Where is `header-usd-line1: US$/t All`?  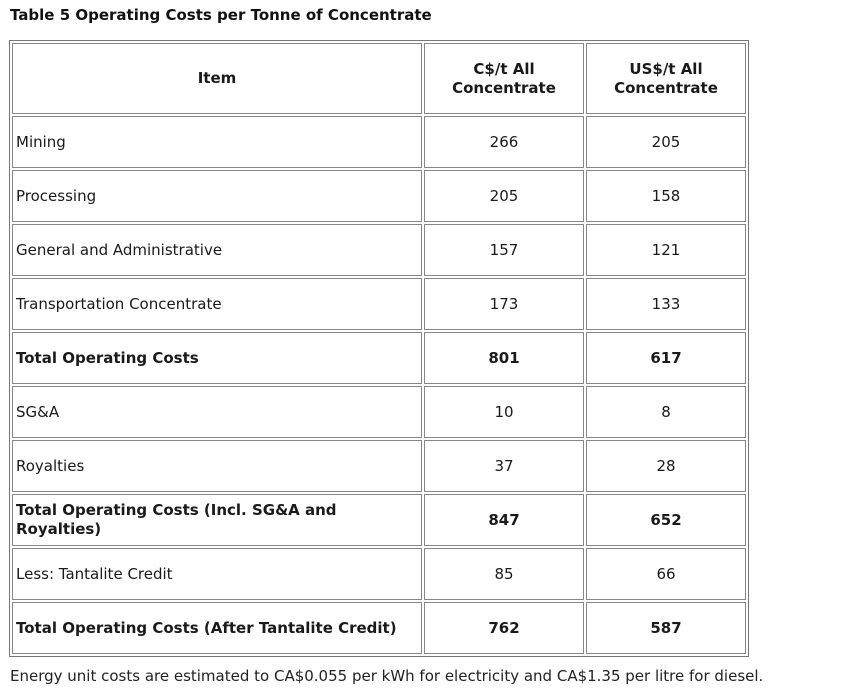 header-usd-line1: US$/t All is located at coordinates (666, 68).